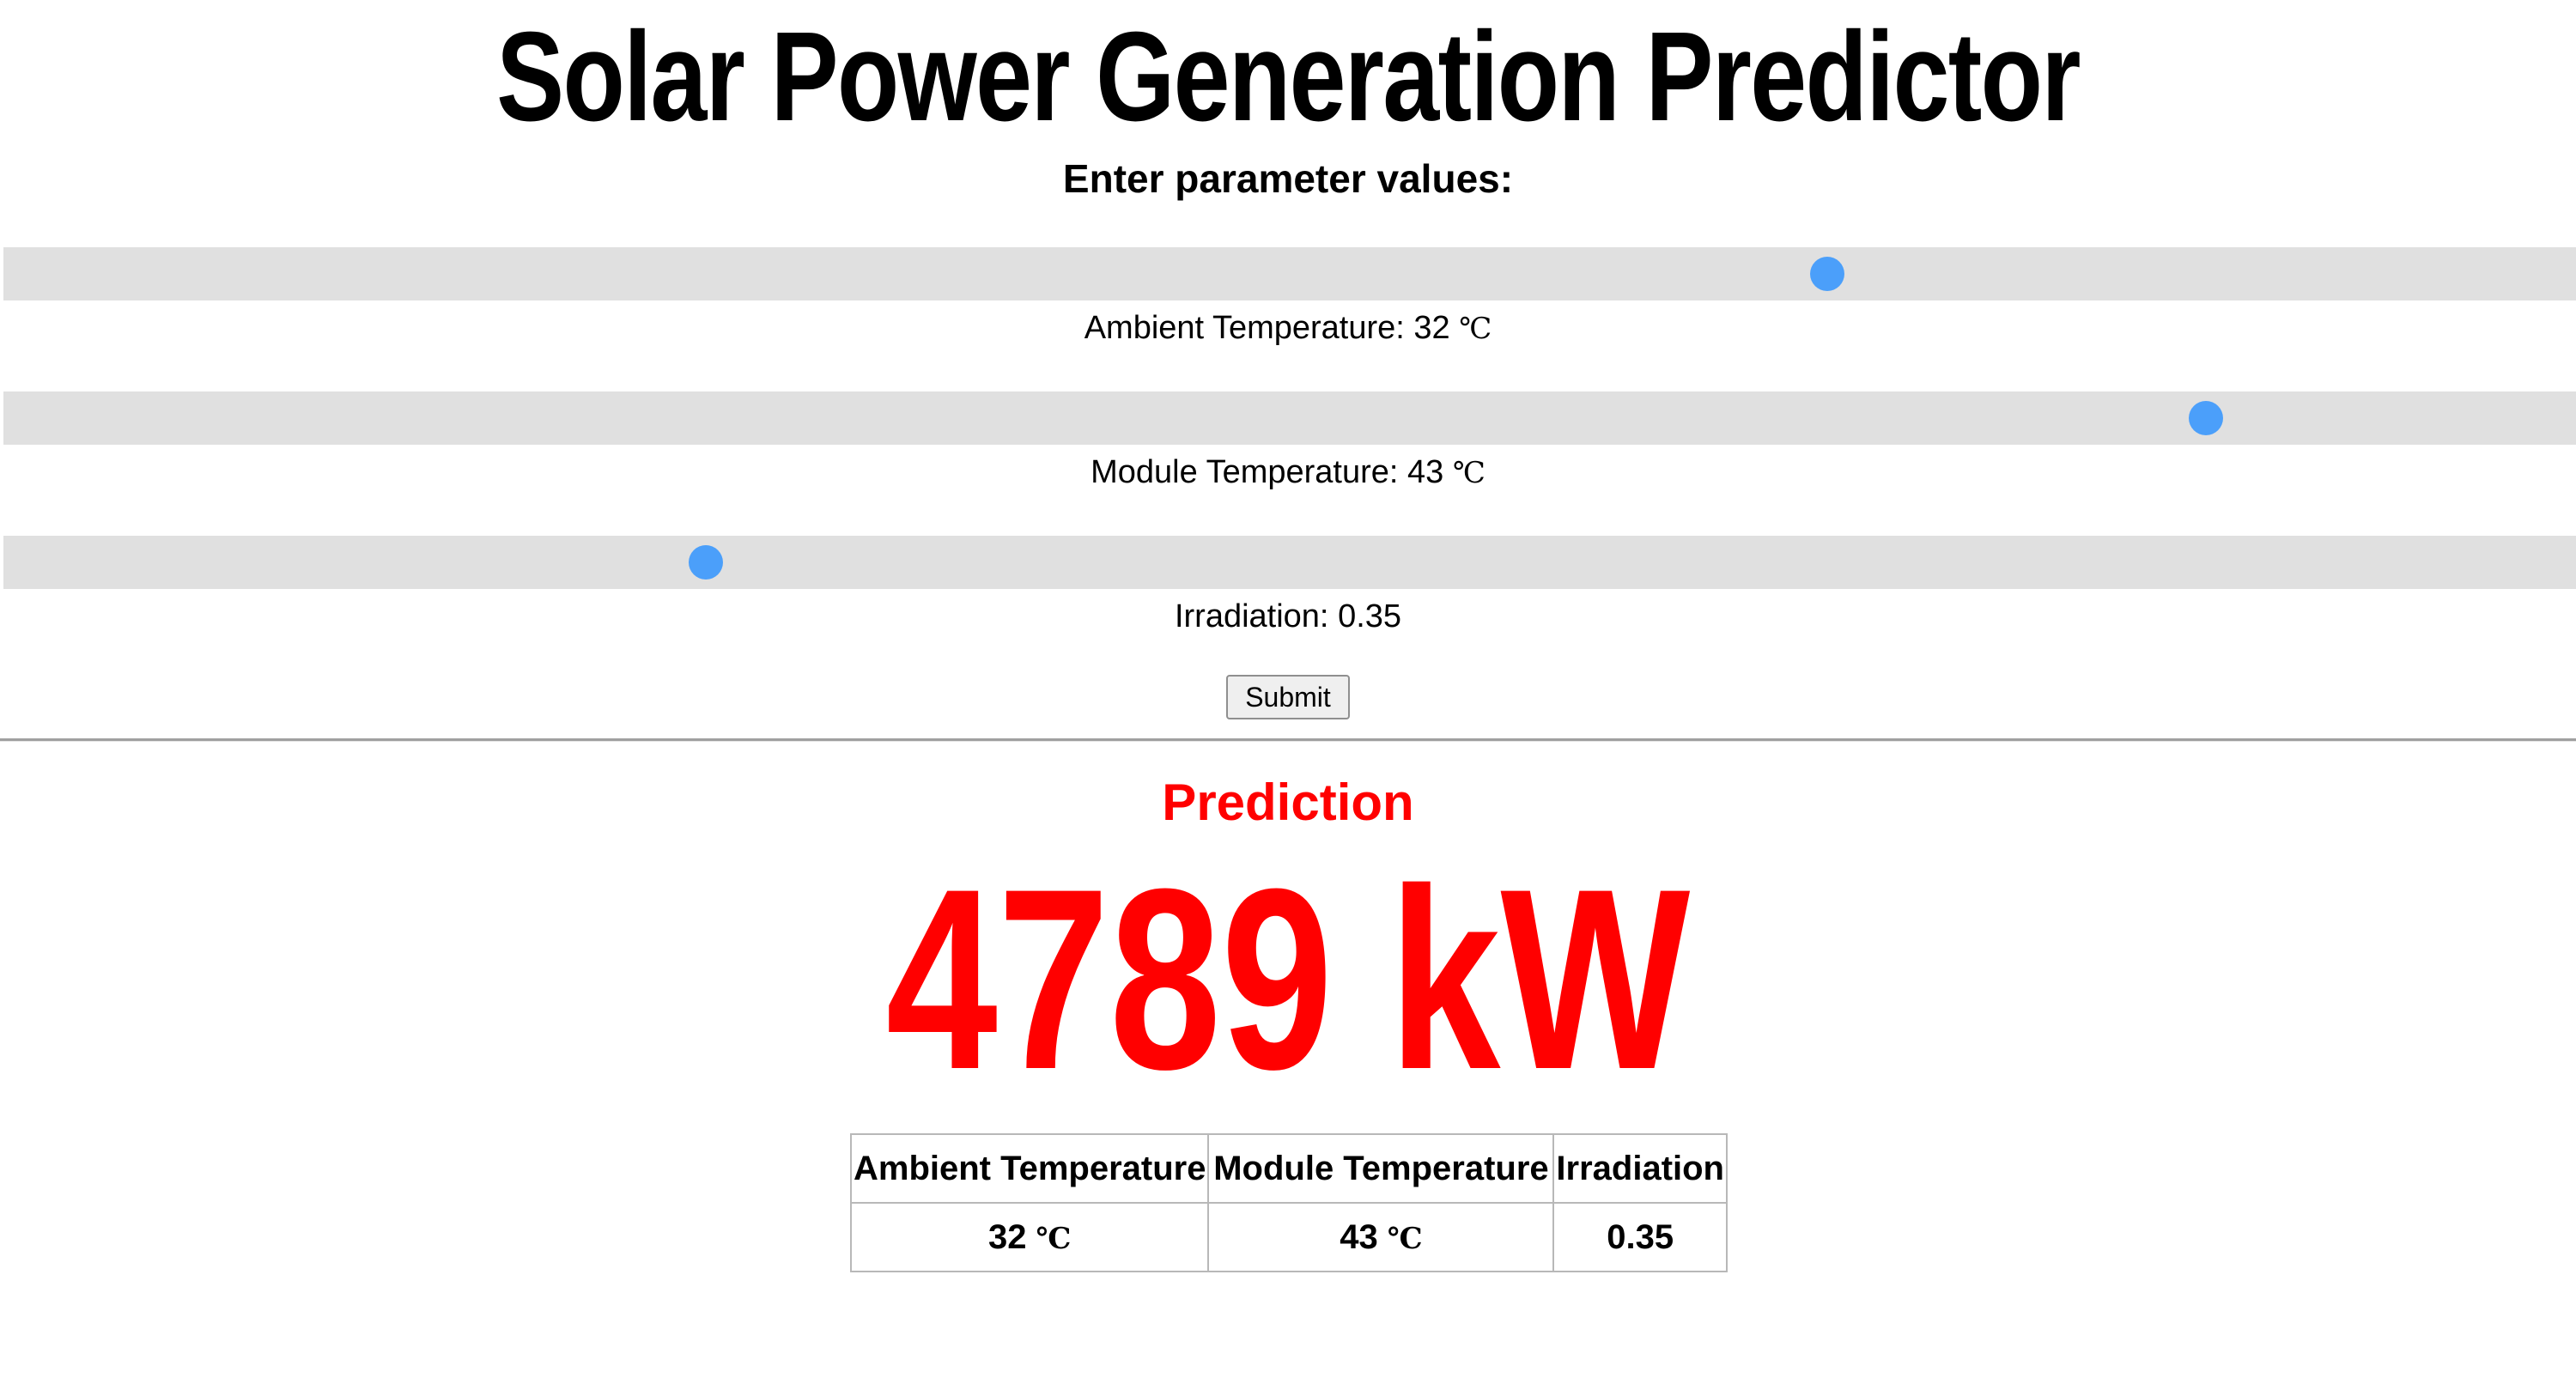 This screenshot has width=2576, height=1396. Describe the element at coordinates (1290, 418) in the screenshot. I see `module-temperature-slider` at that location.